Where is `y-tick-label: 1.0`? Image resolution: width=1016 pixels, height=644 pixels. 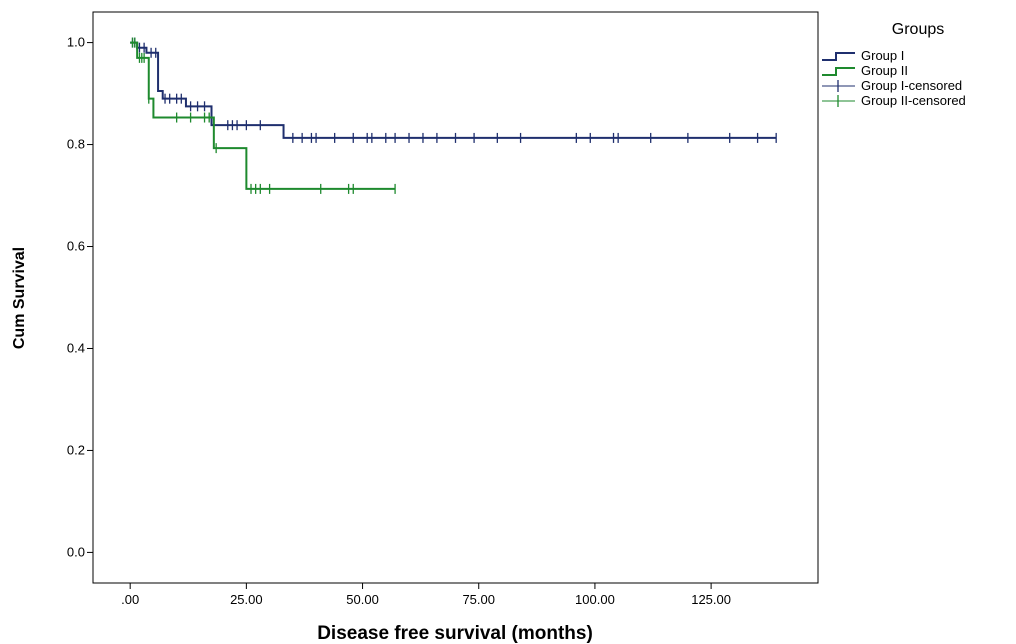 y-tick-label: 1.0 is located at coordinates (76, 42).